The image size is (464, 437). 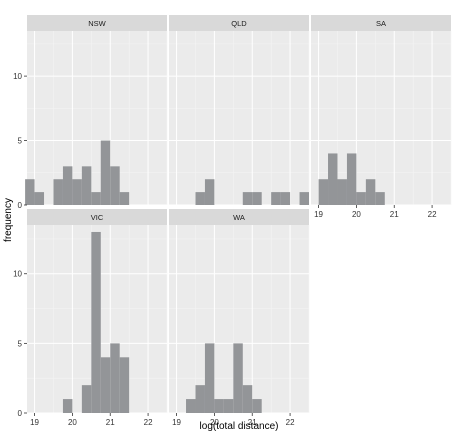 I want to click on facet-qld: QLD, so click(x=239, y=110).